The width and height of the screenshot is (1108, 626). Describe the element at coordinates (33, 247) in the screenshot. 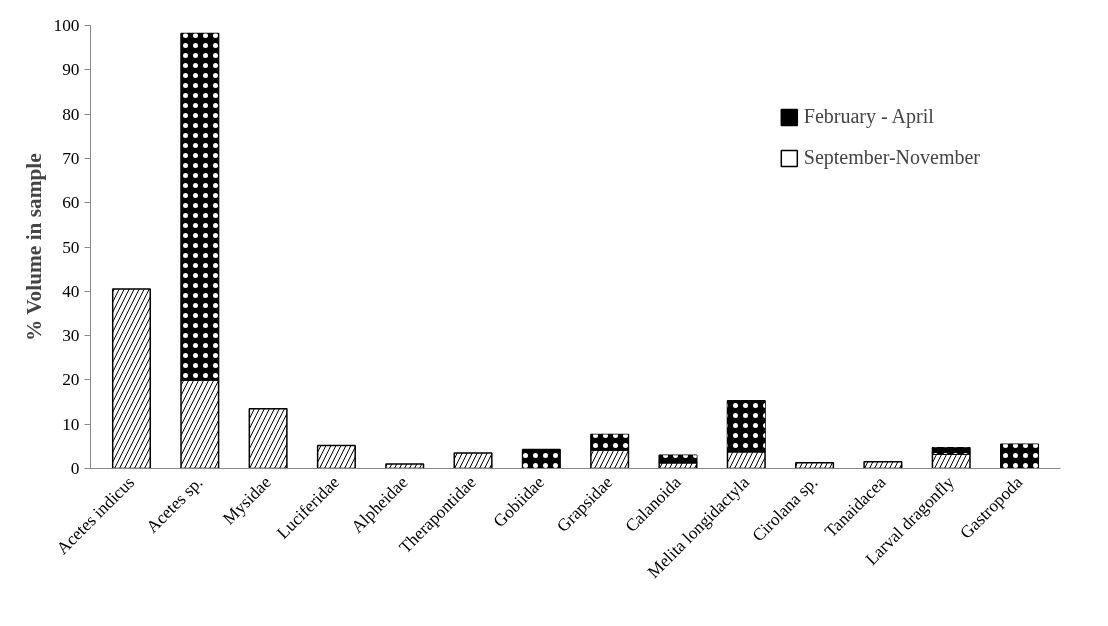

I see `y-axis-title: % Volume in sample` at that location.